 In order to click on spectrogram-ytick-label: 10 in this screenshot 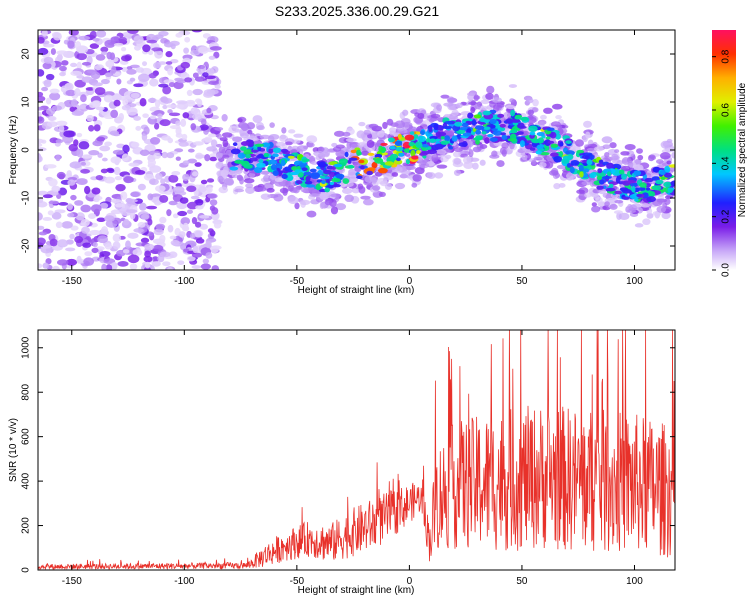, I will do `click(26, 102)`.